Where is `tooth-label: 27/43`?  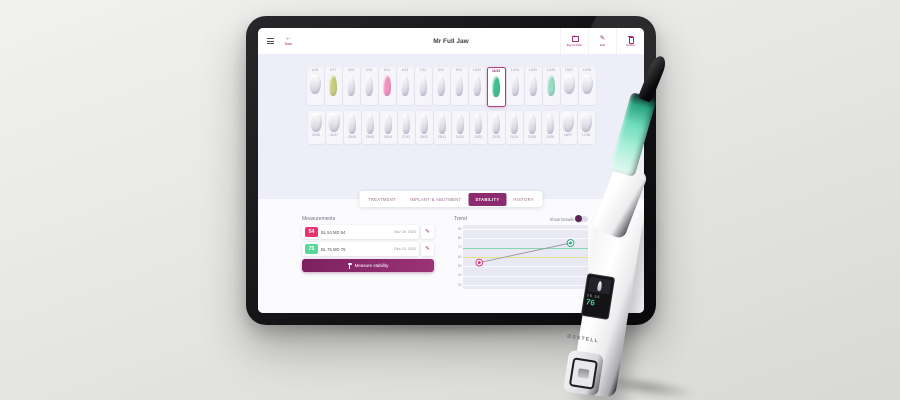
tooth-label: 27/43 is located at coordinates (406, 137).